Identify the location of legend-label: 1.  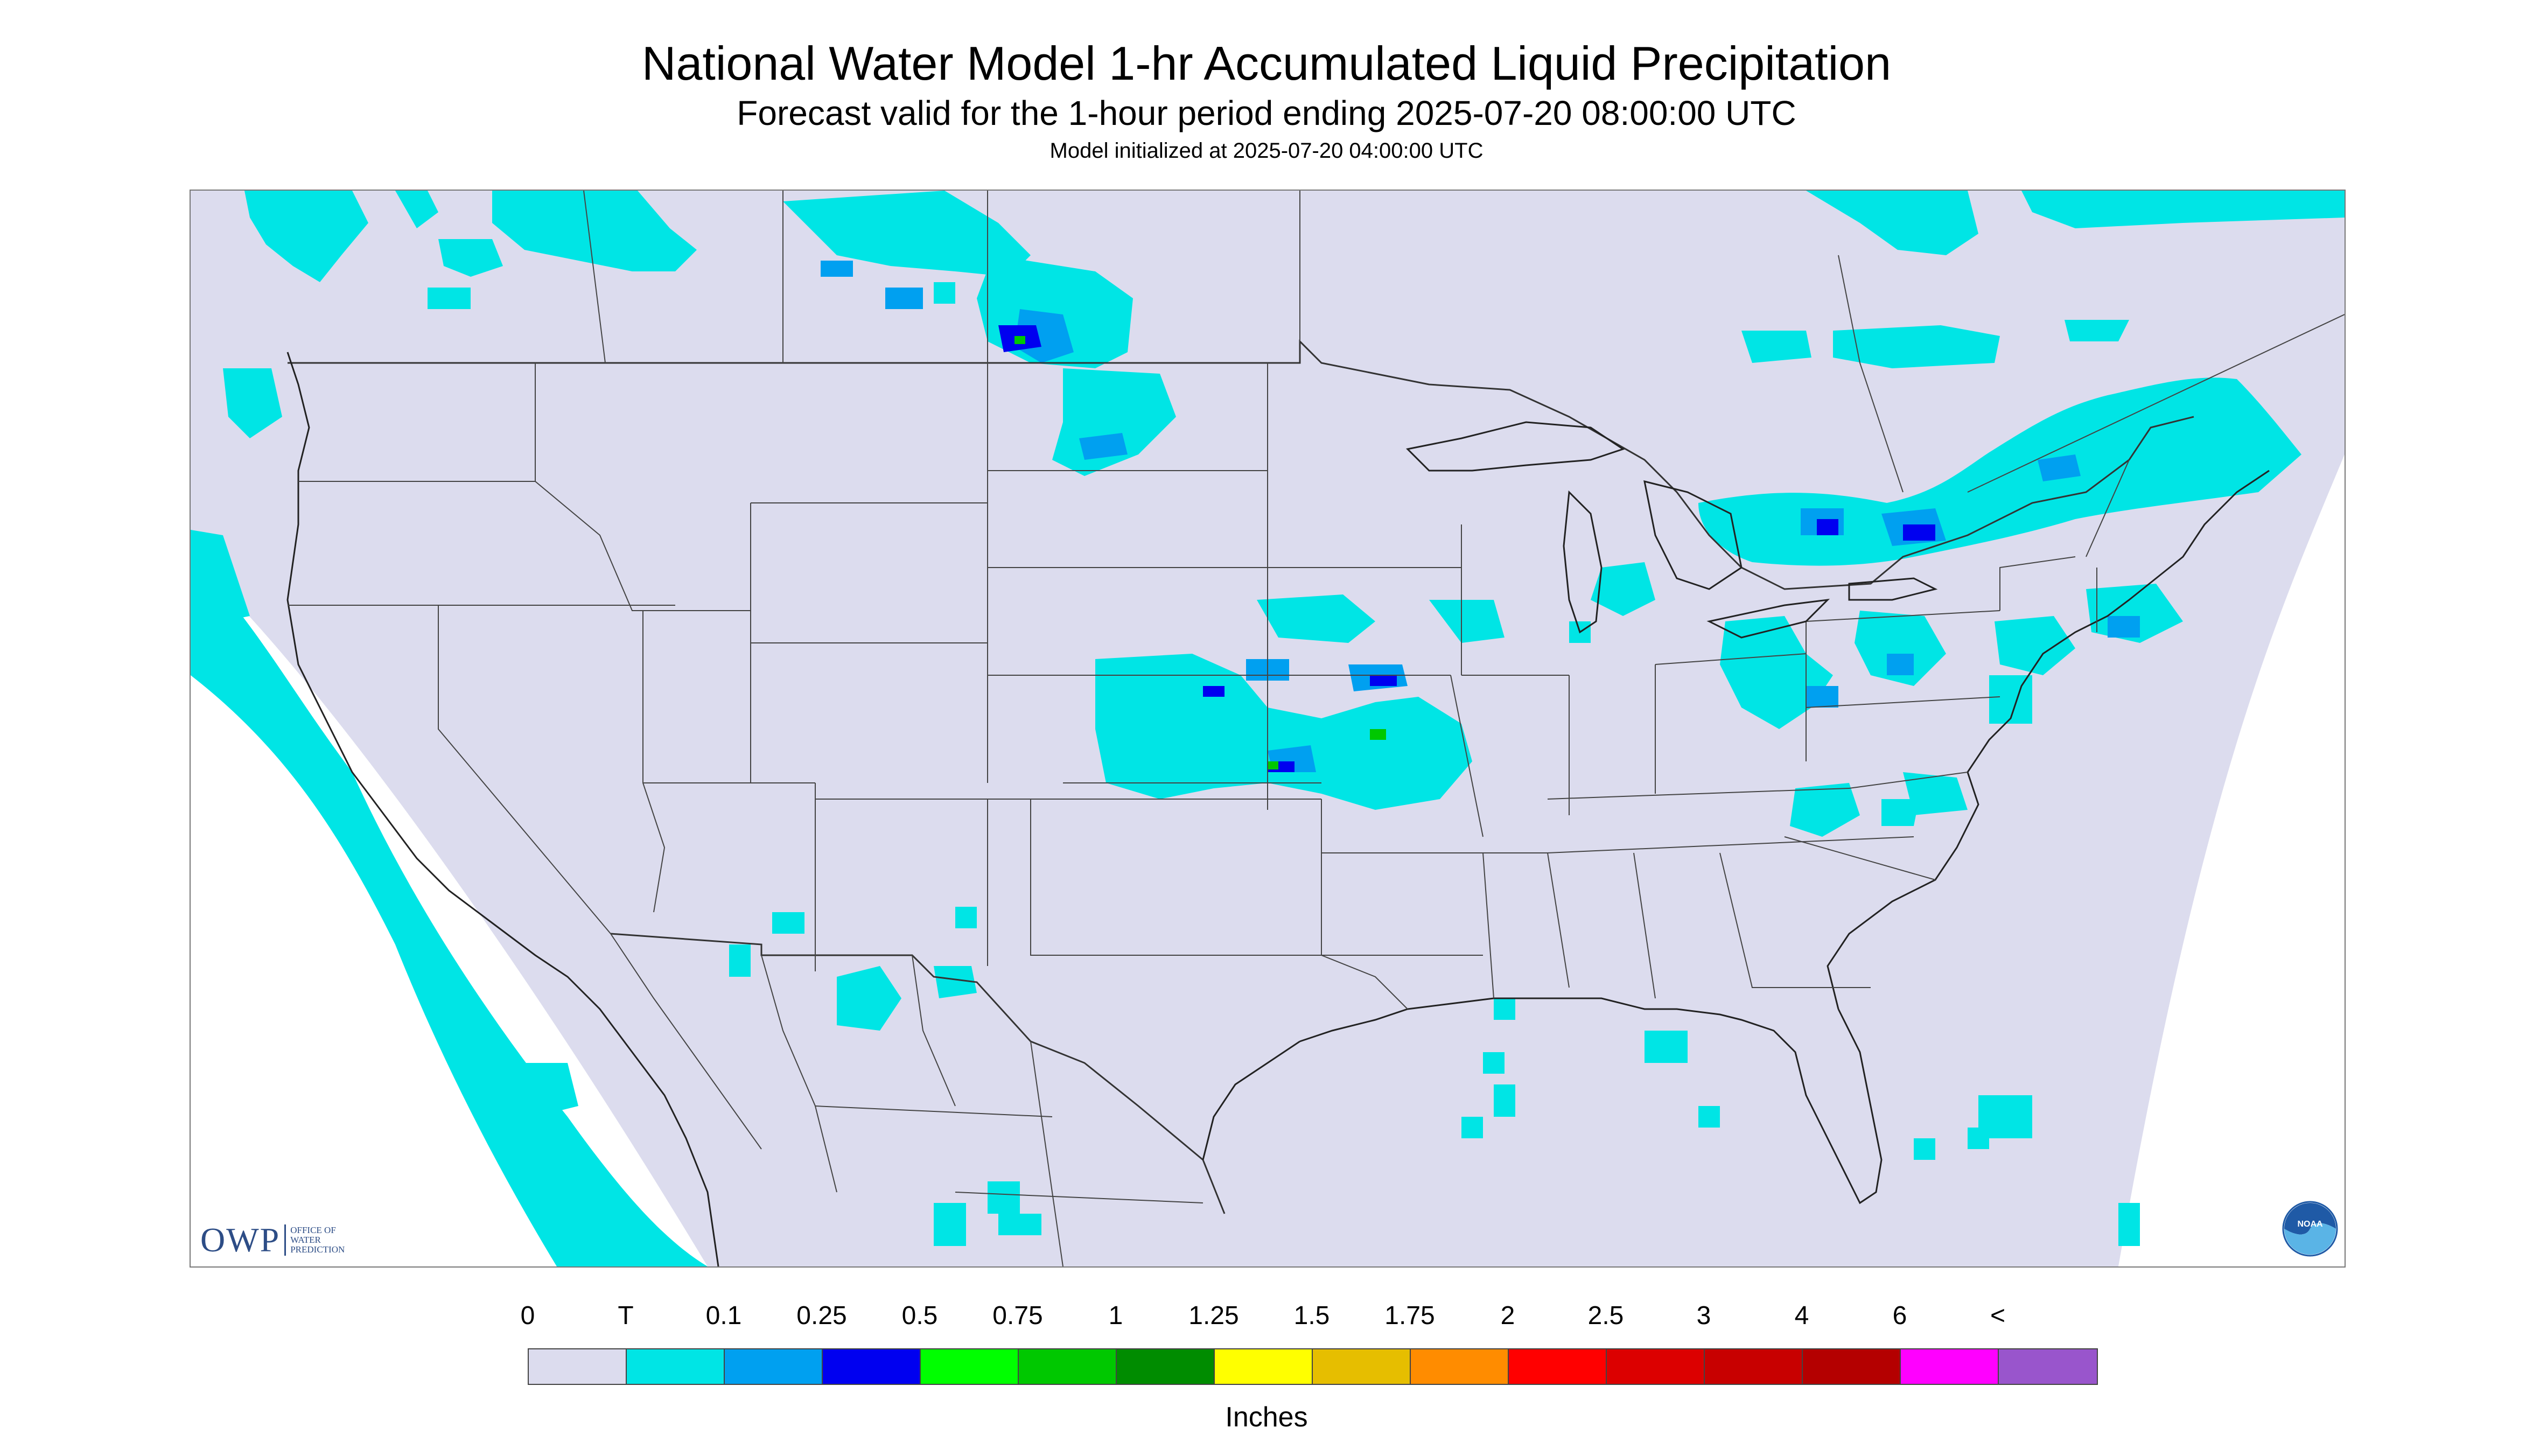
(1116, 1315).